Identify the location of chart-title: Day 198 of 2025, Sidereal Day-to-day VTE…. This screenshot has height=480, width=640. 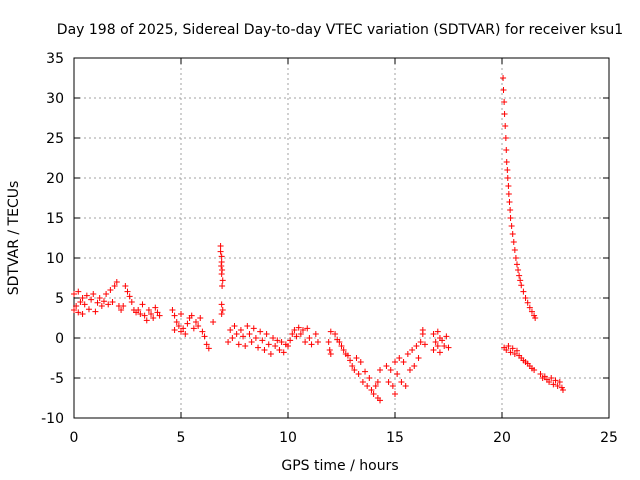
(340, 30).